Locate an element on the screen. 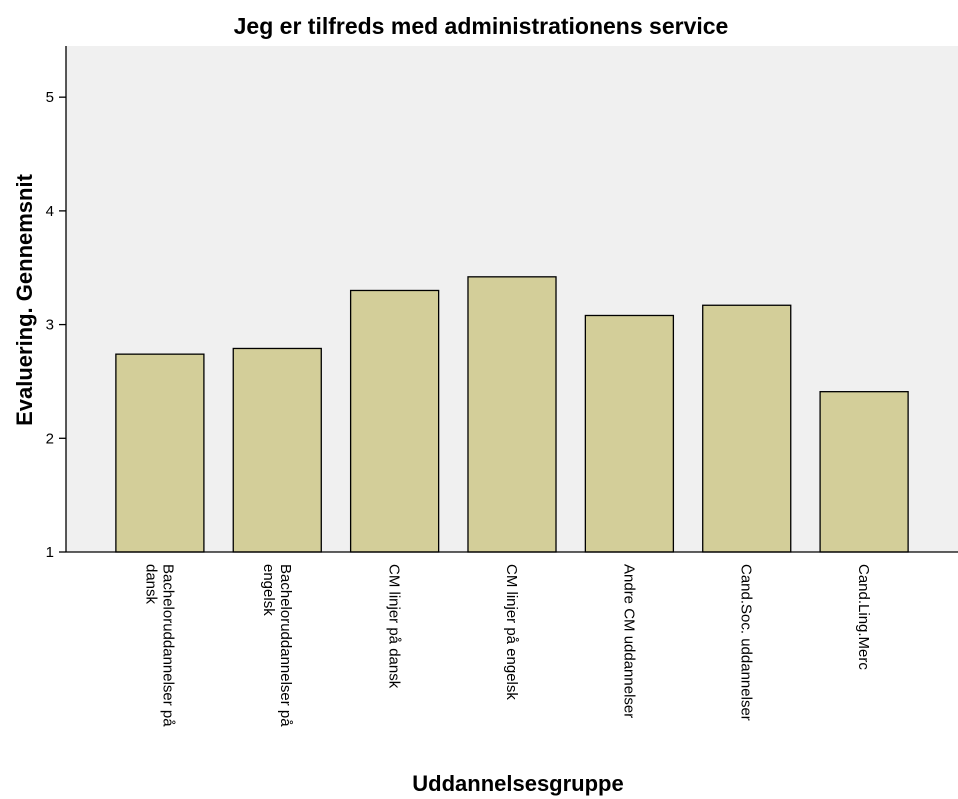 This screenshot has width=958, height=799. y-tick-label: 1 is located at coordinates (50, 552).